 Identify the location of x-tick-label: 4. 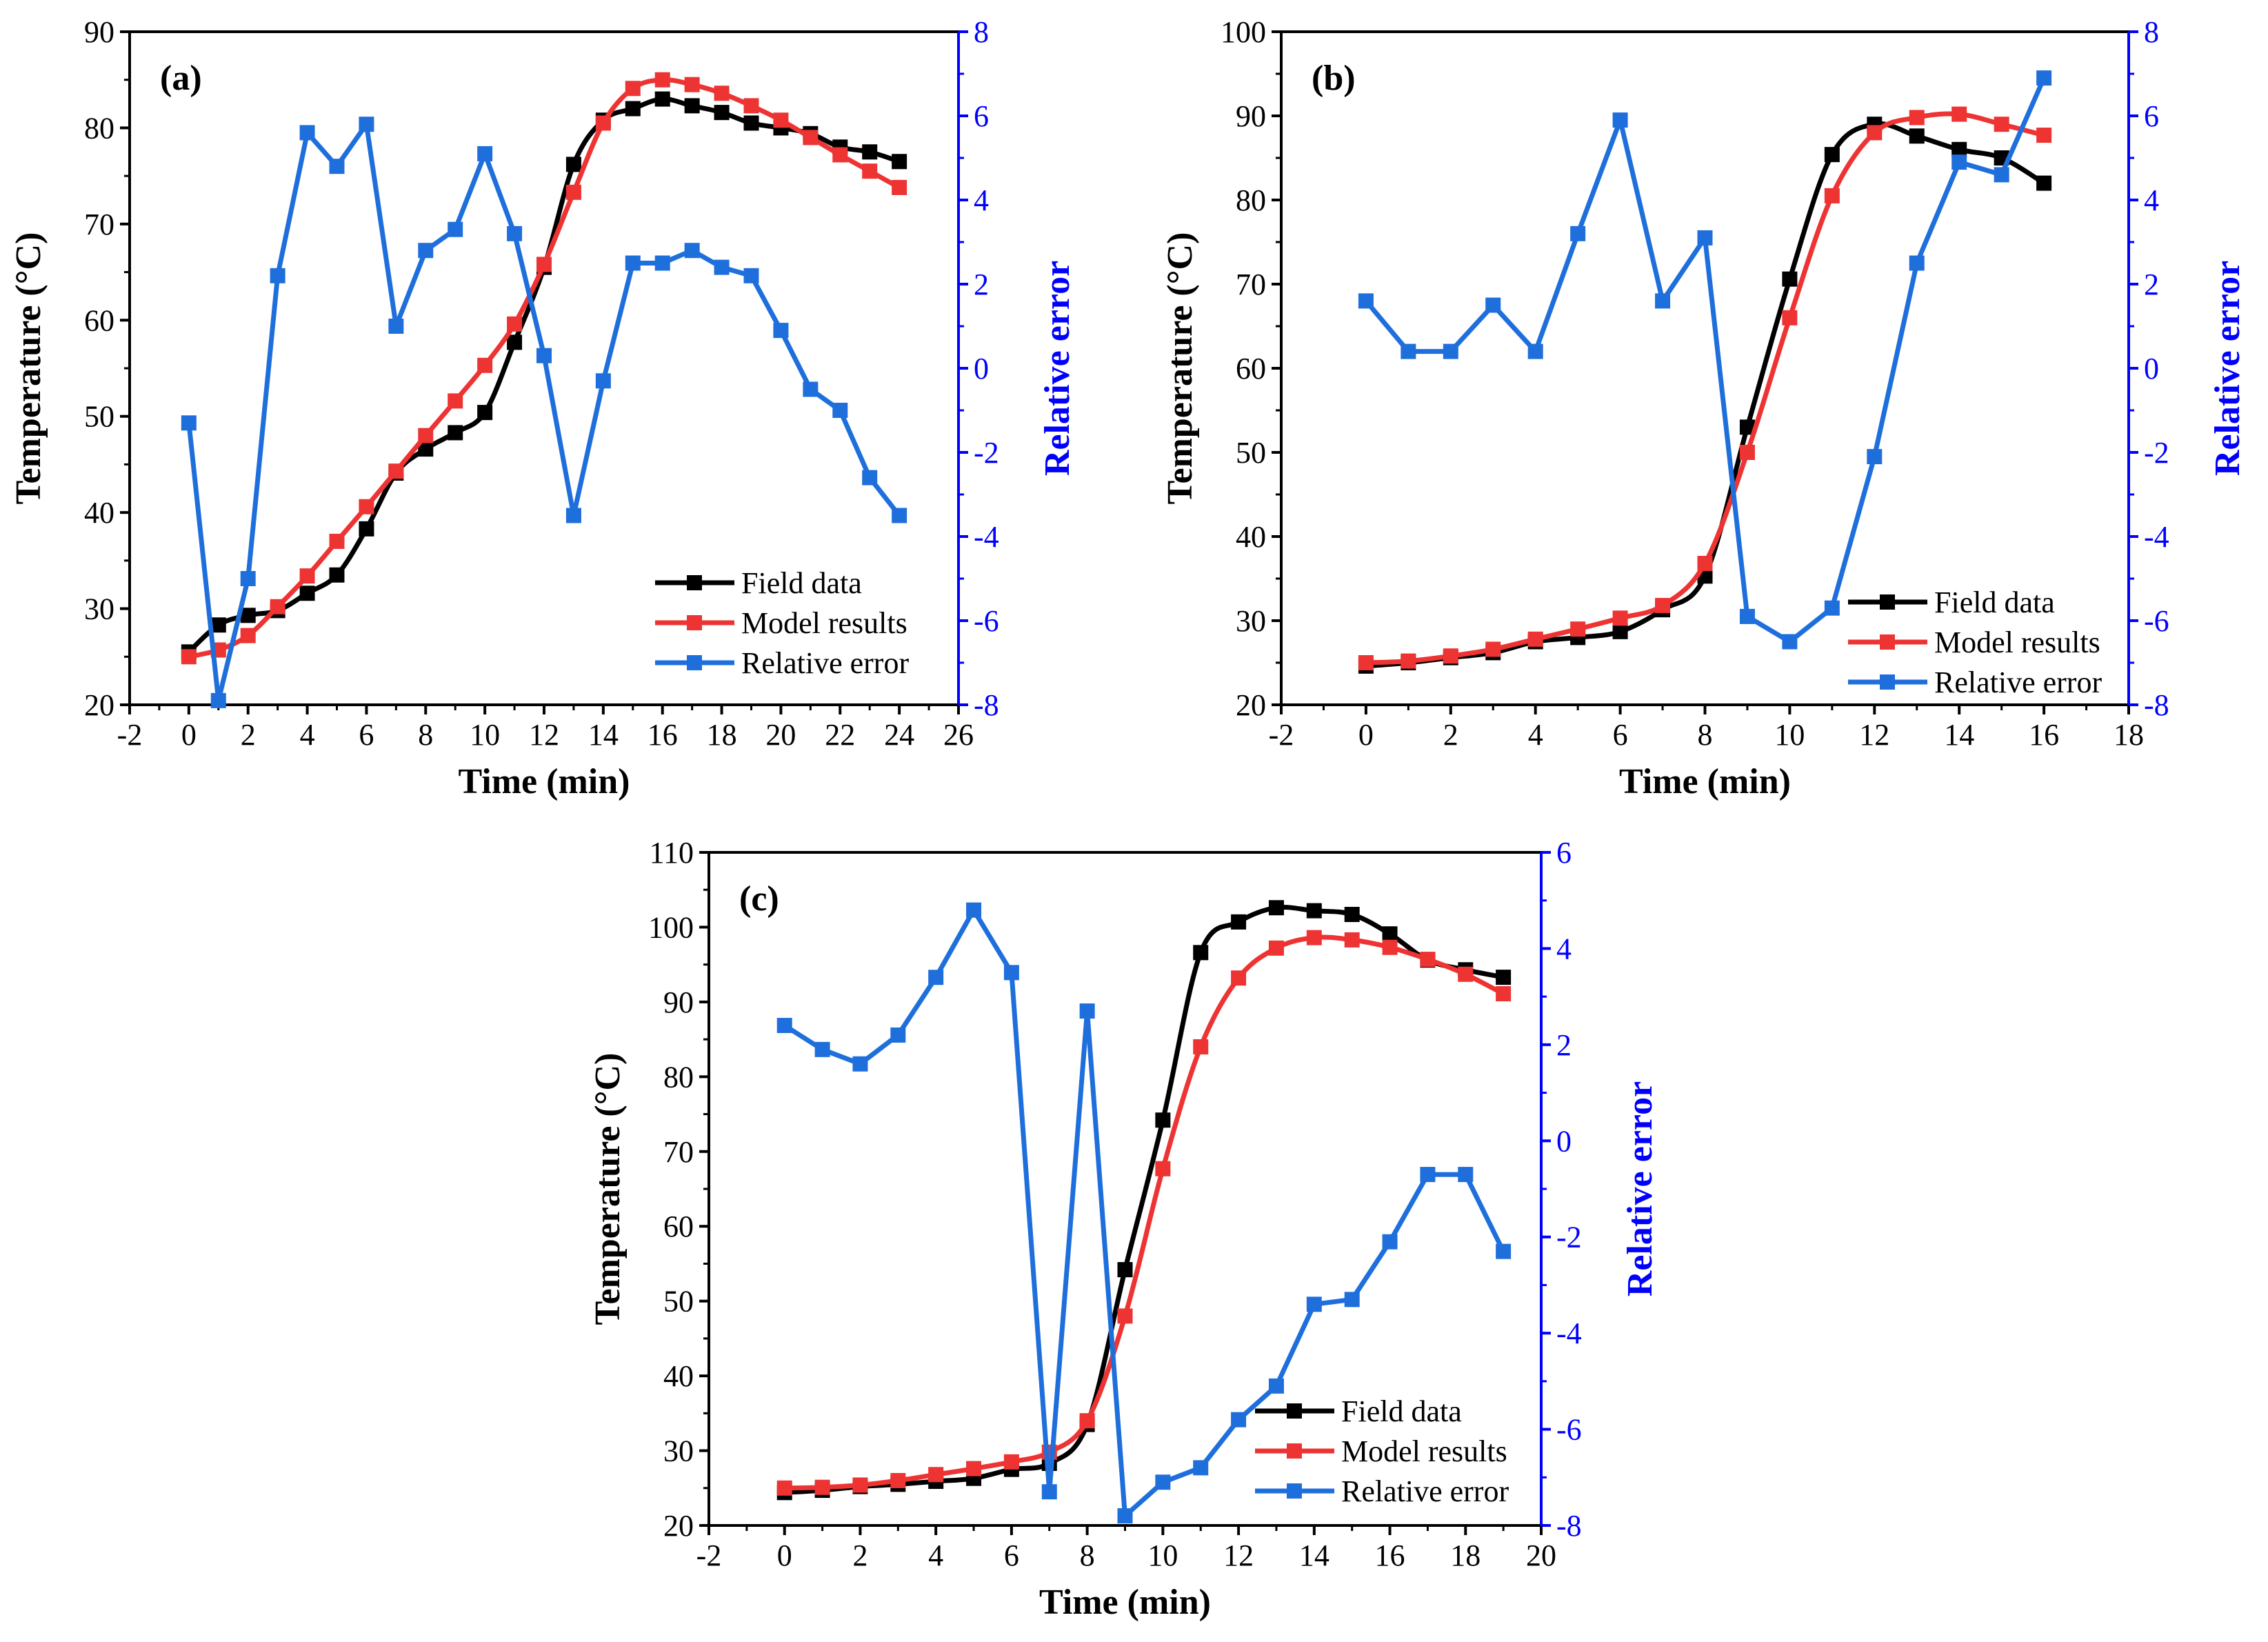
(307, 735).